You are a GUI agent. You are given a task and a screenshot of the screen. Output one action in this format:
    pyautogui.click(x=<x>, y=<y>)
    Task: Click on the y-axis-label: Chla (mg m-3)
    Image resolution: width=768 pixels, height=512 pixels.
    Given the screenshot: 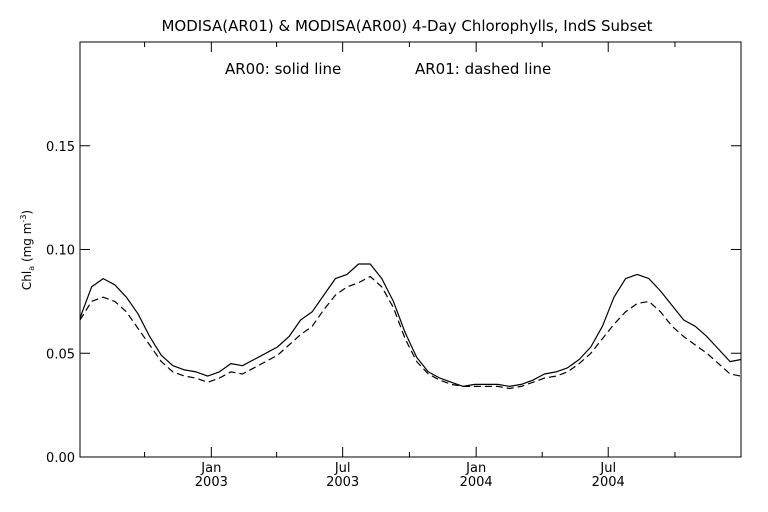 What is the action you would take?
    pyautogui.click(x=27, y=250)
    